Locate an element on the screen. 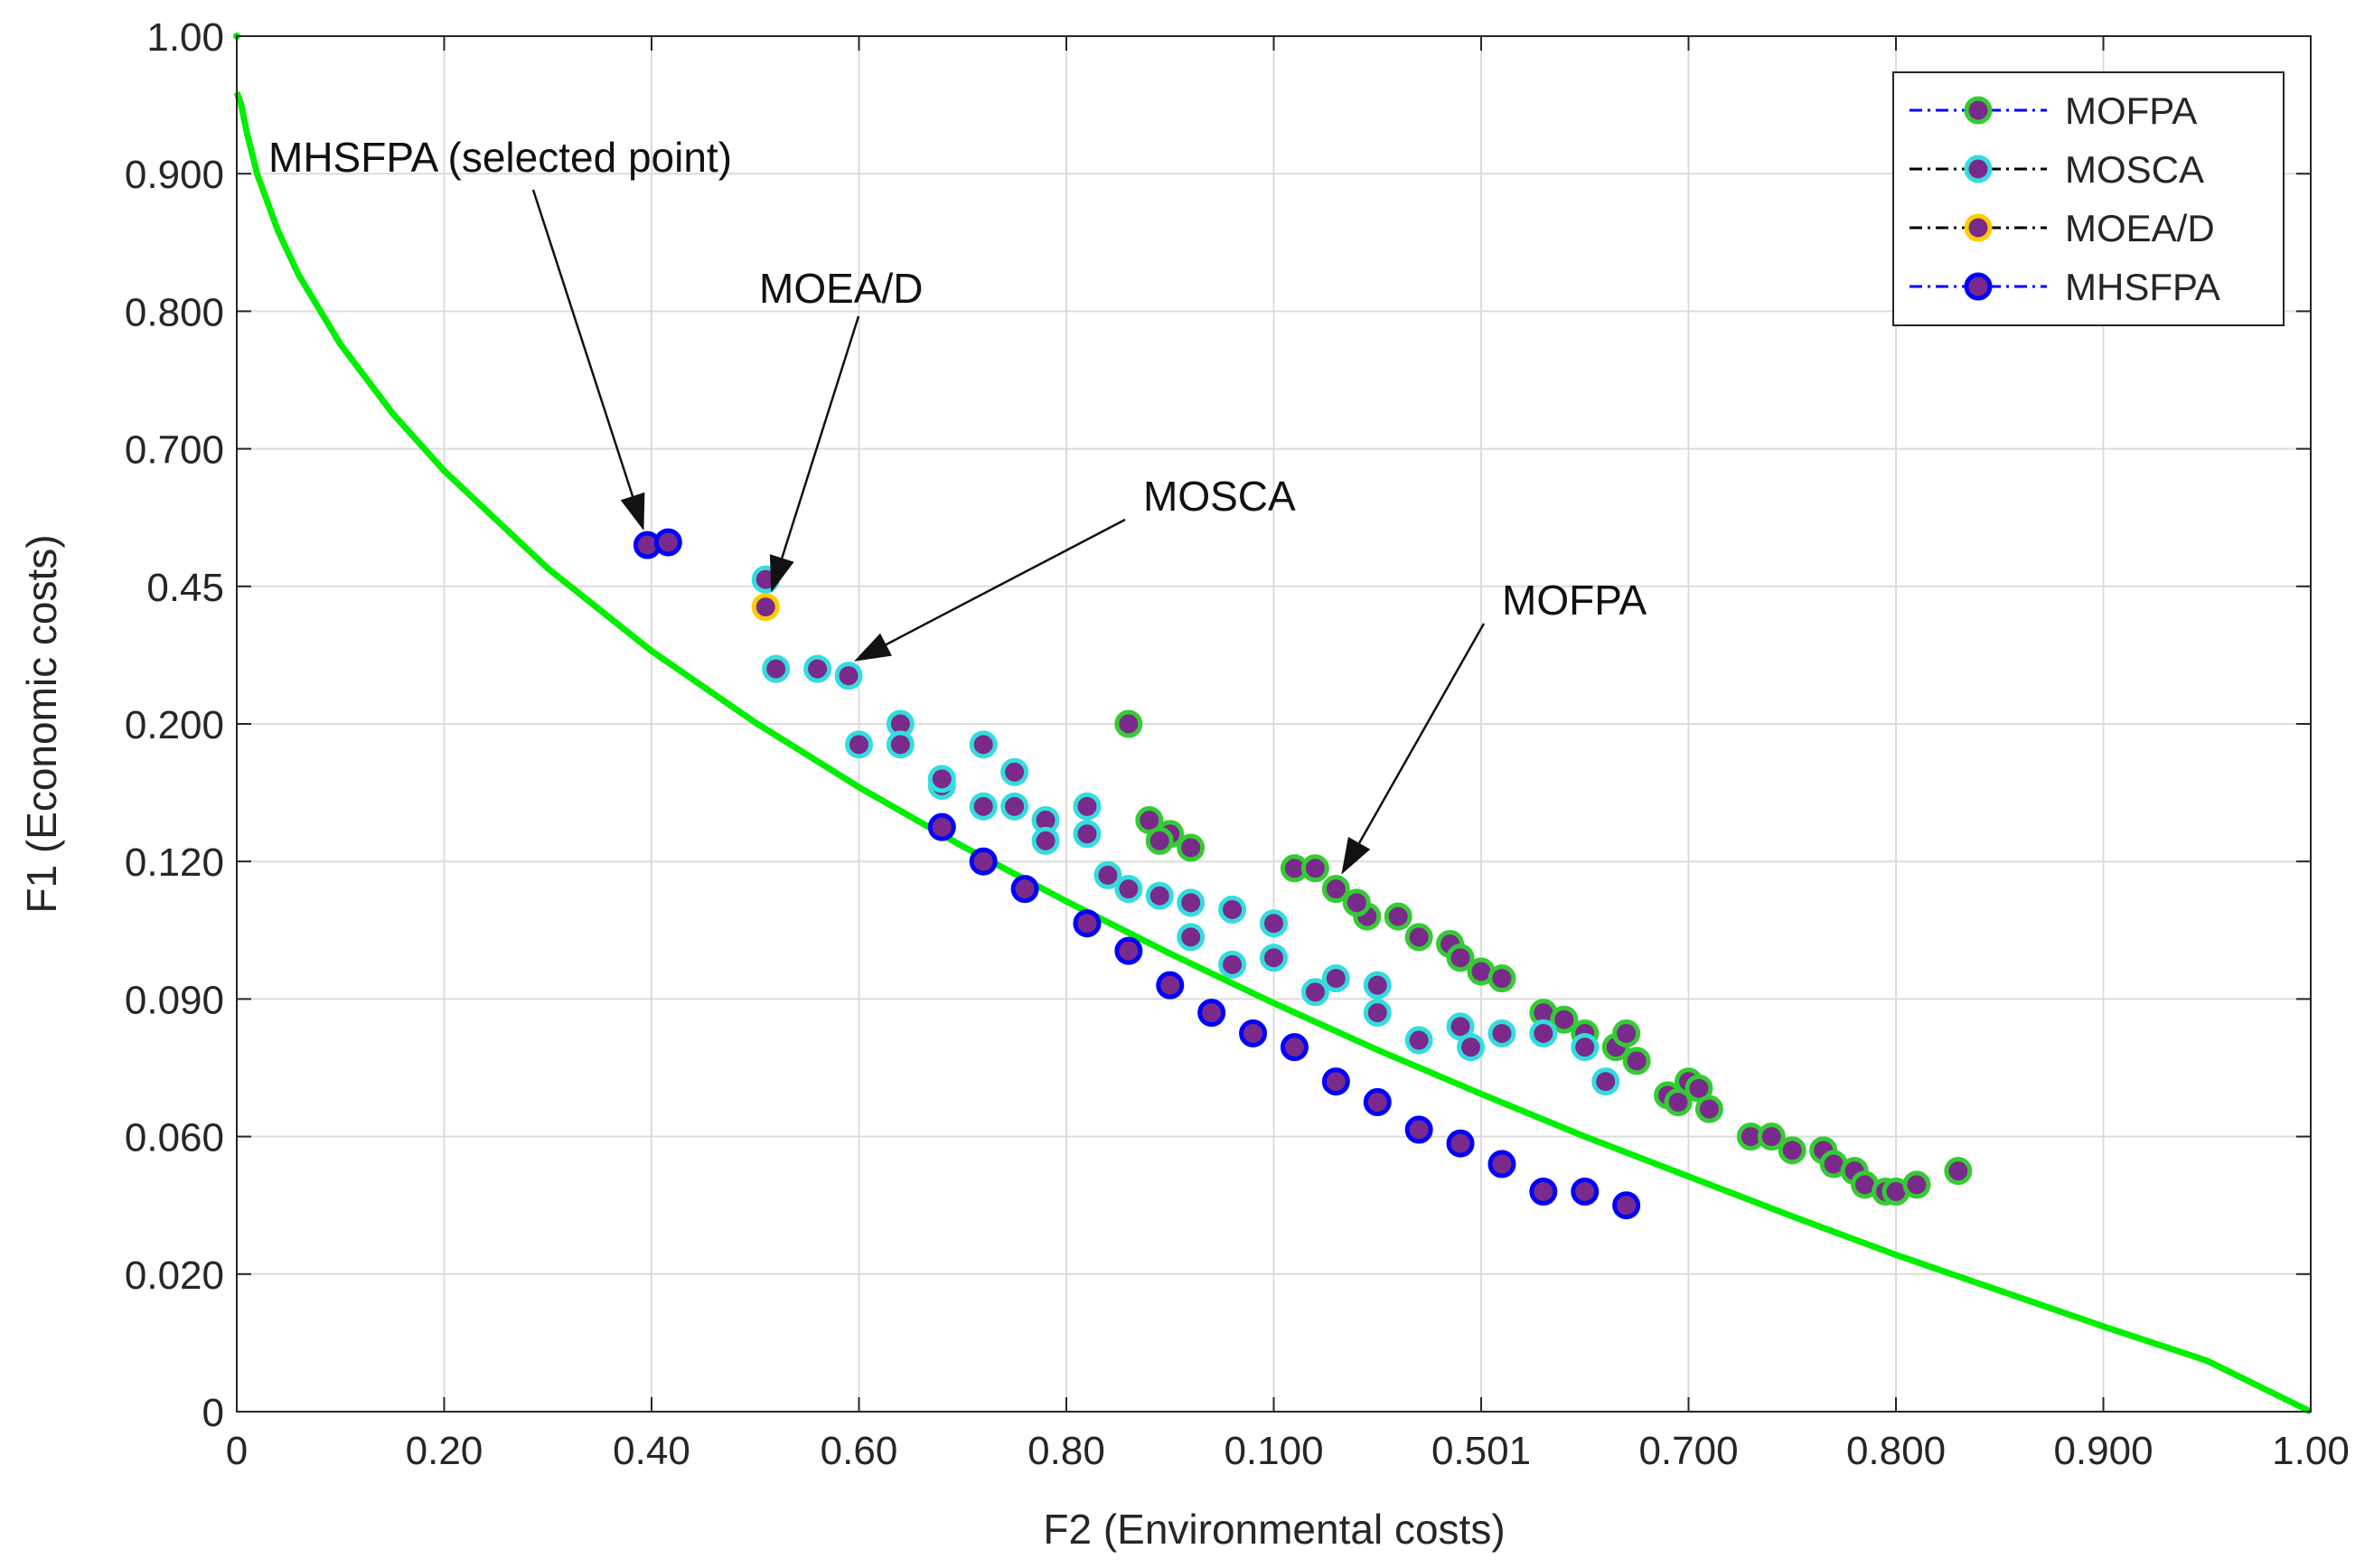 The height and width of the screenshot is (1568, 2374). y-tick-label: 0.120 is located at coordinates (174, 862).